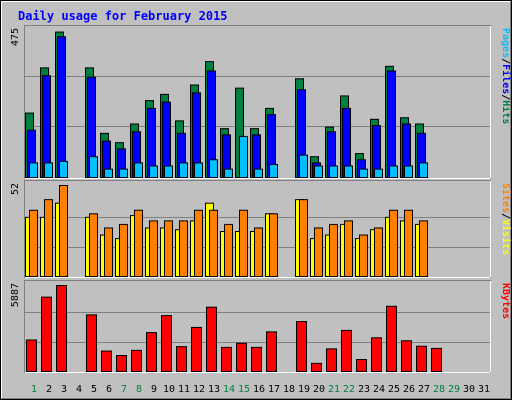  Describe the element at coordinates (169, 389) in the screenshot. I see `day-label-10: 10` at that location.